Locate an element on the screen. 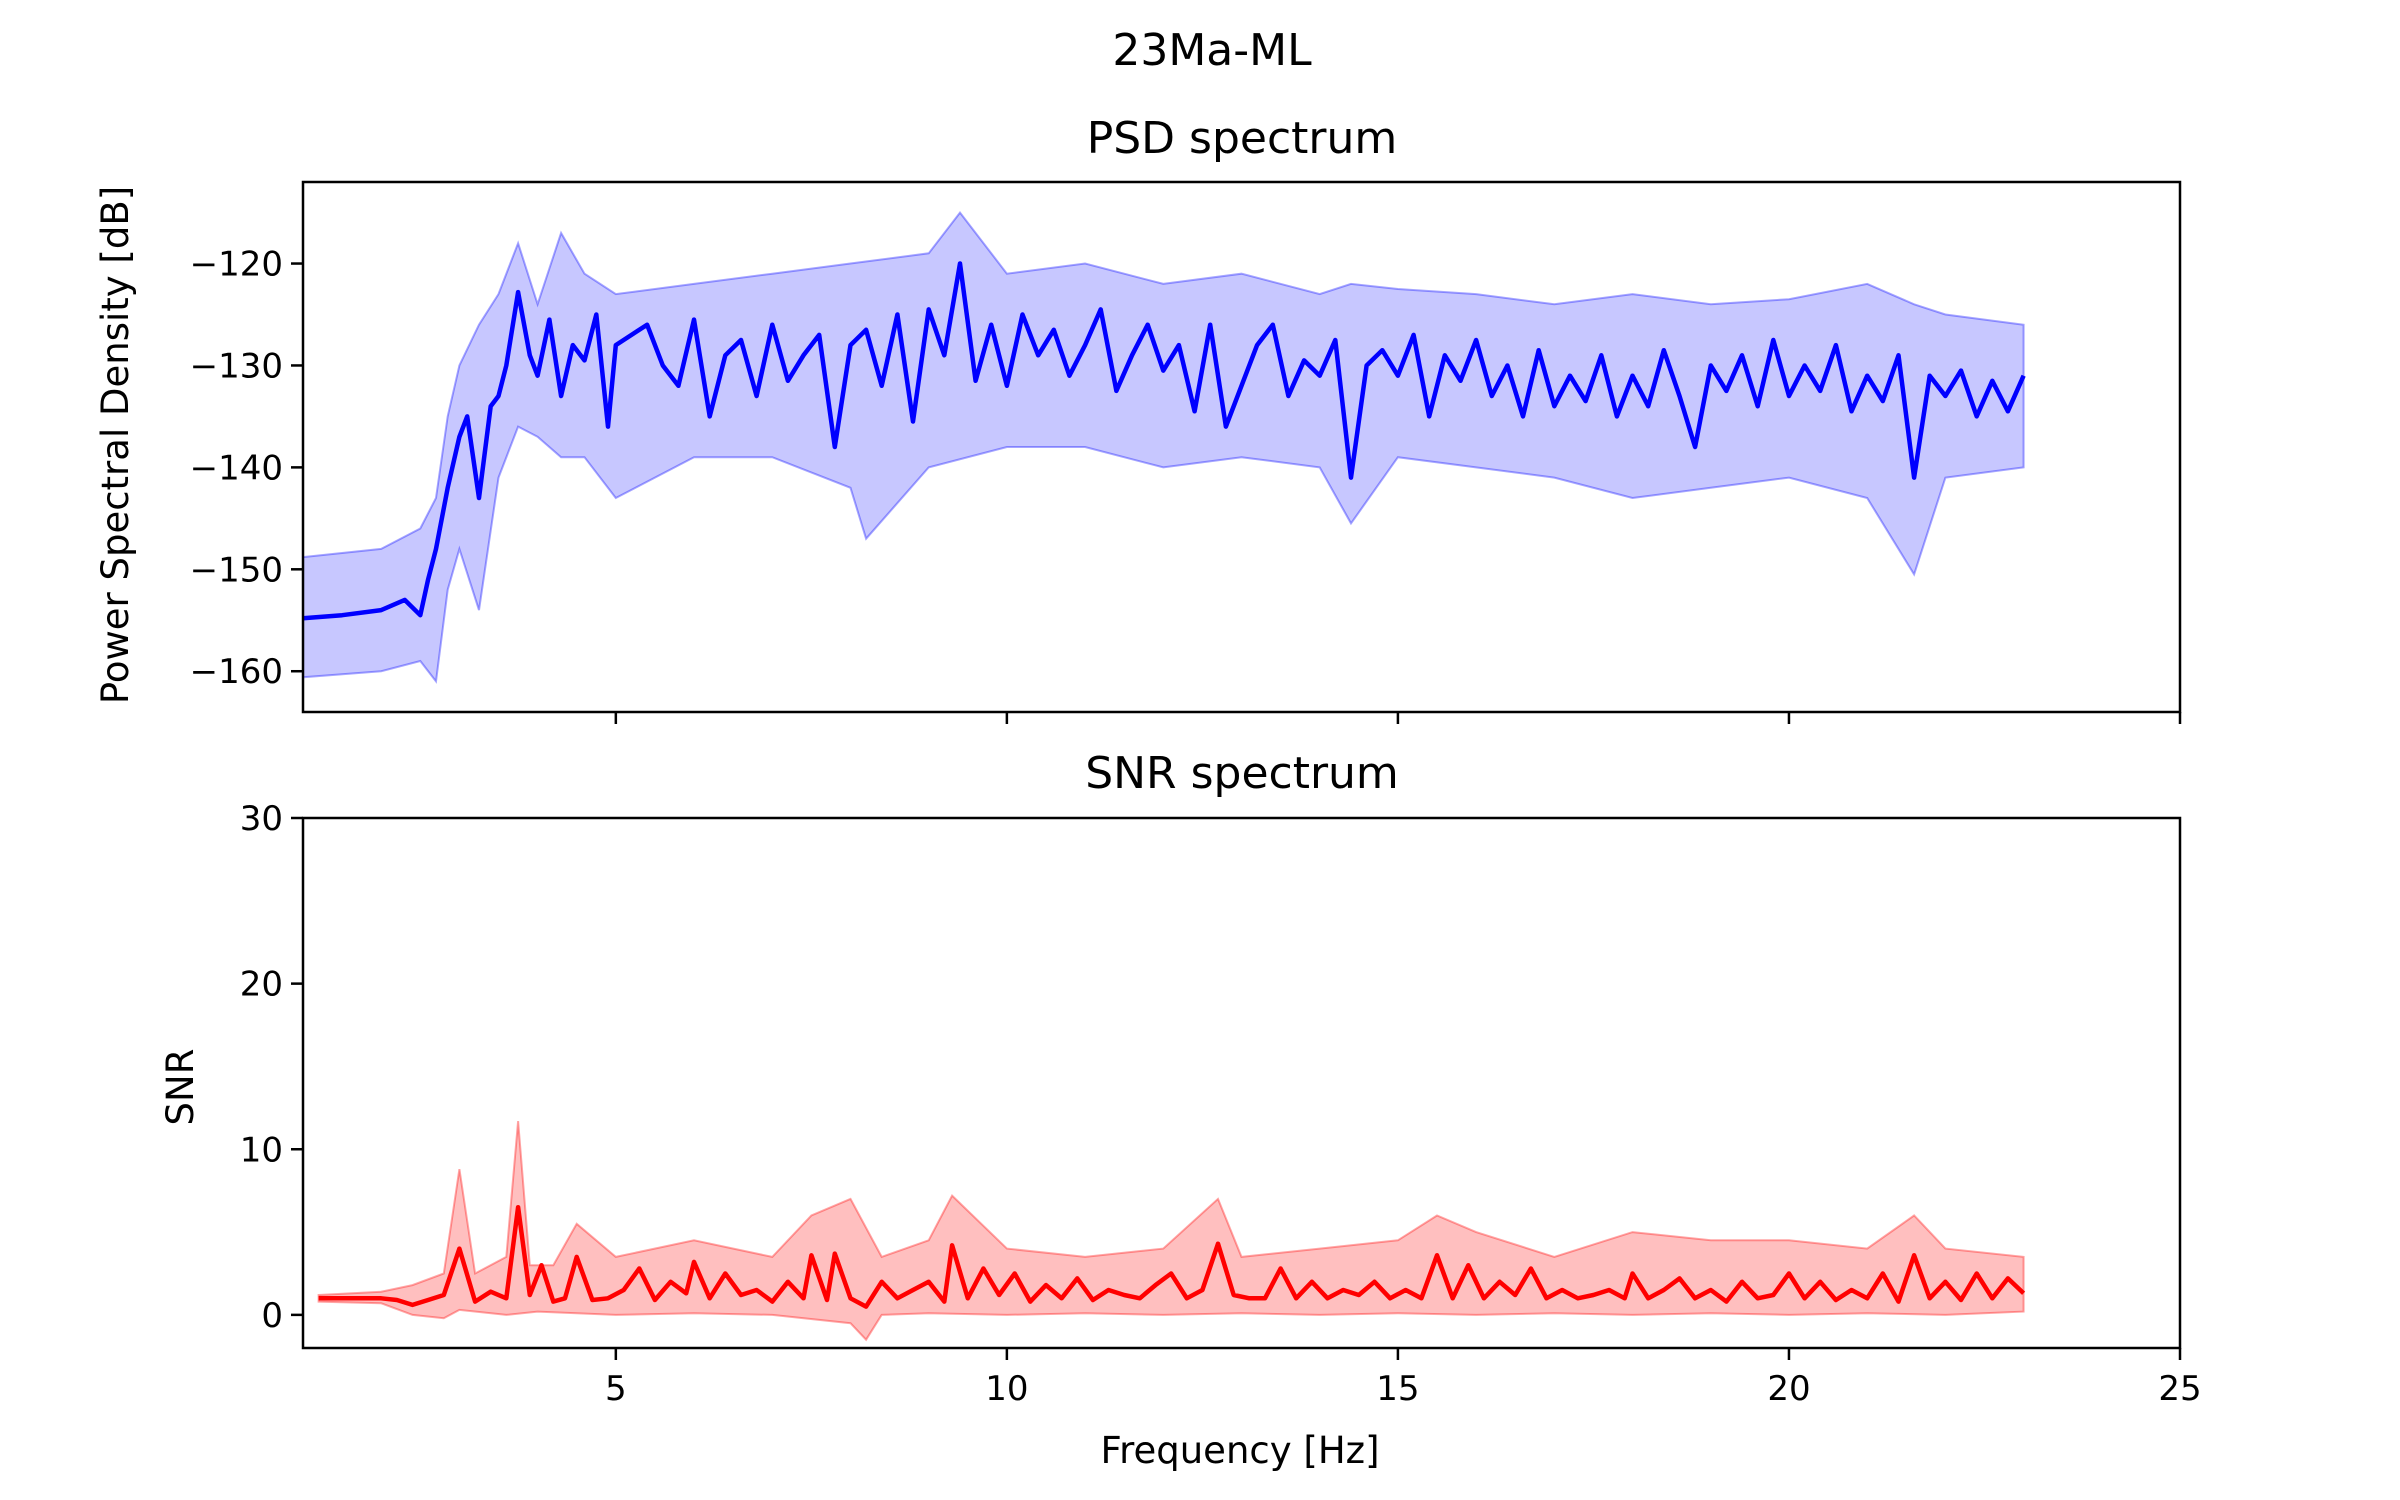  snr-mean-line is located at coordinates (1172, 1256).